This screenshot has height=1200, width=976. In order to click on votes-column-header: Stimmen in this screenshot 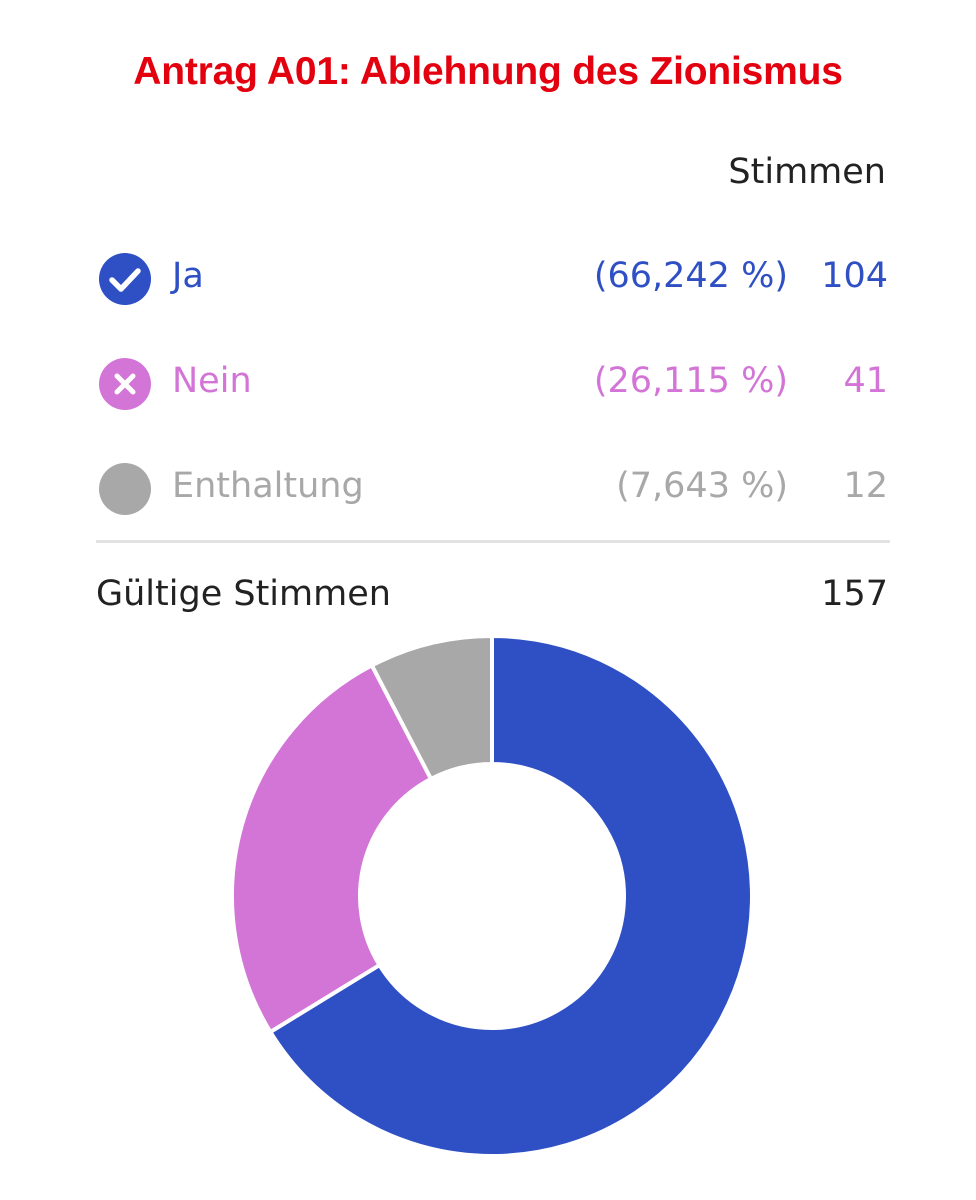, I will do `click(807, 172)`.